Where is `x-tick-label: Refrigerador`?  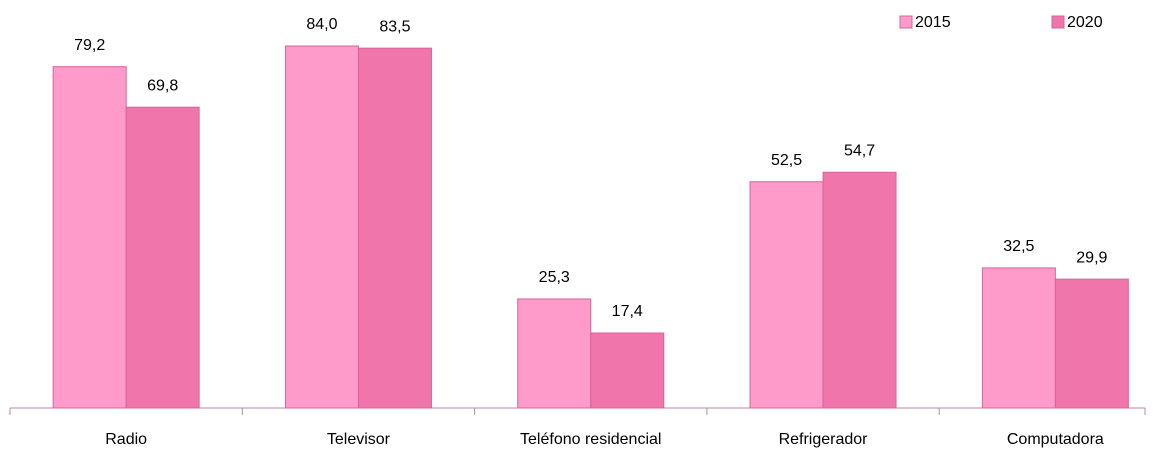
x-tick-label: Refrigerador is located at coordinates (824, 439).